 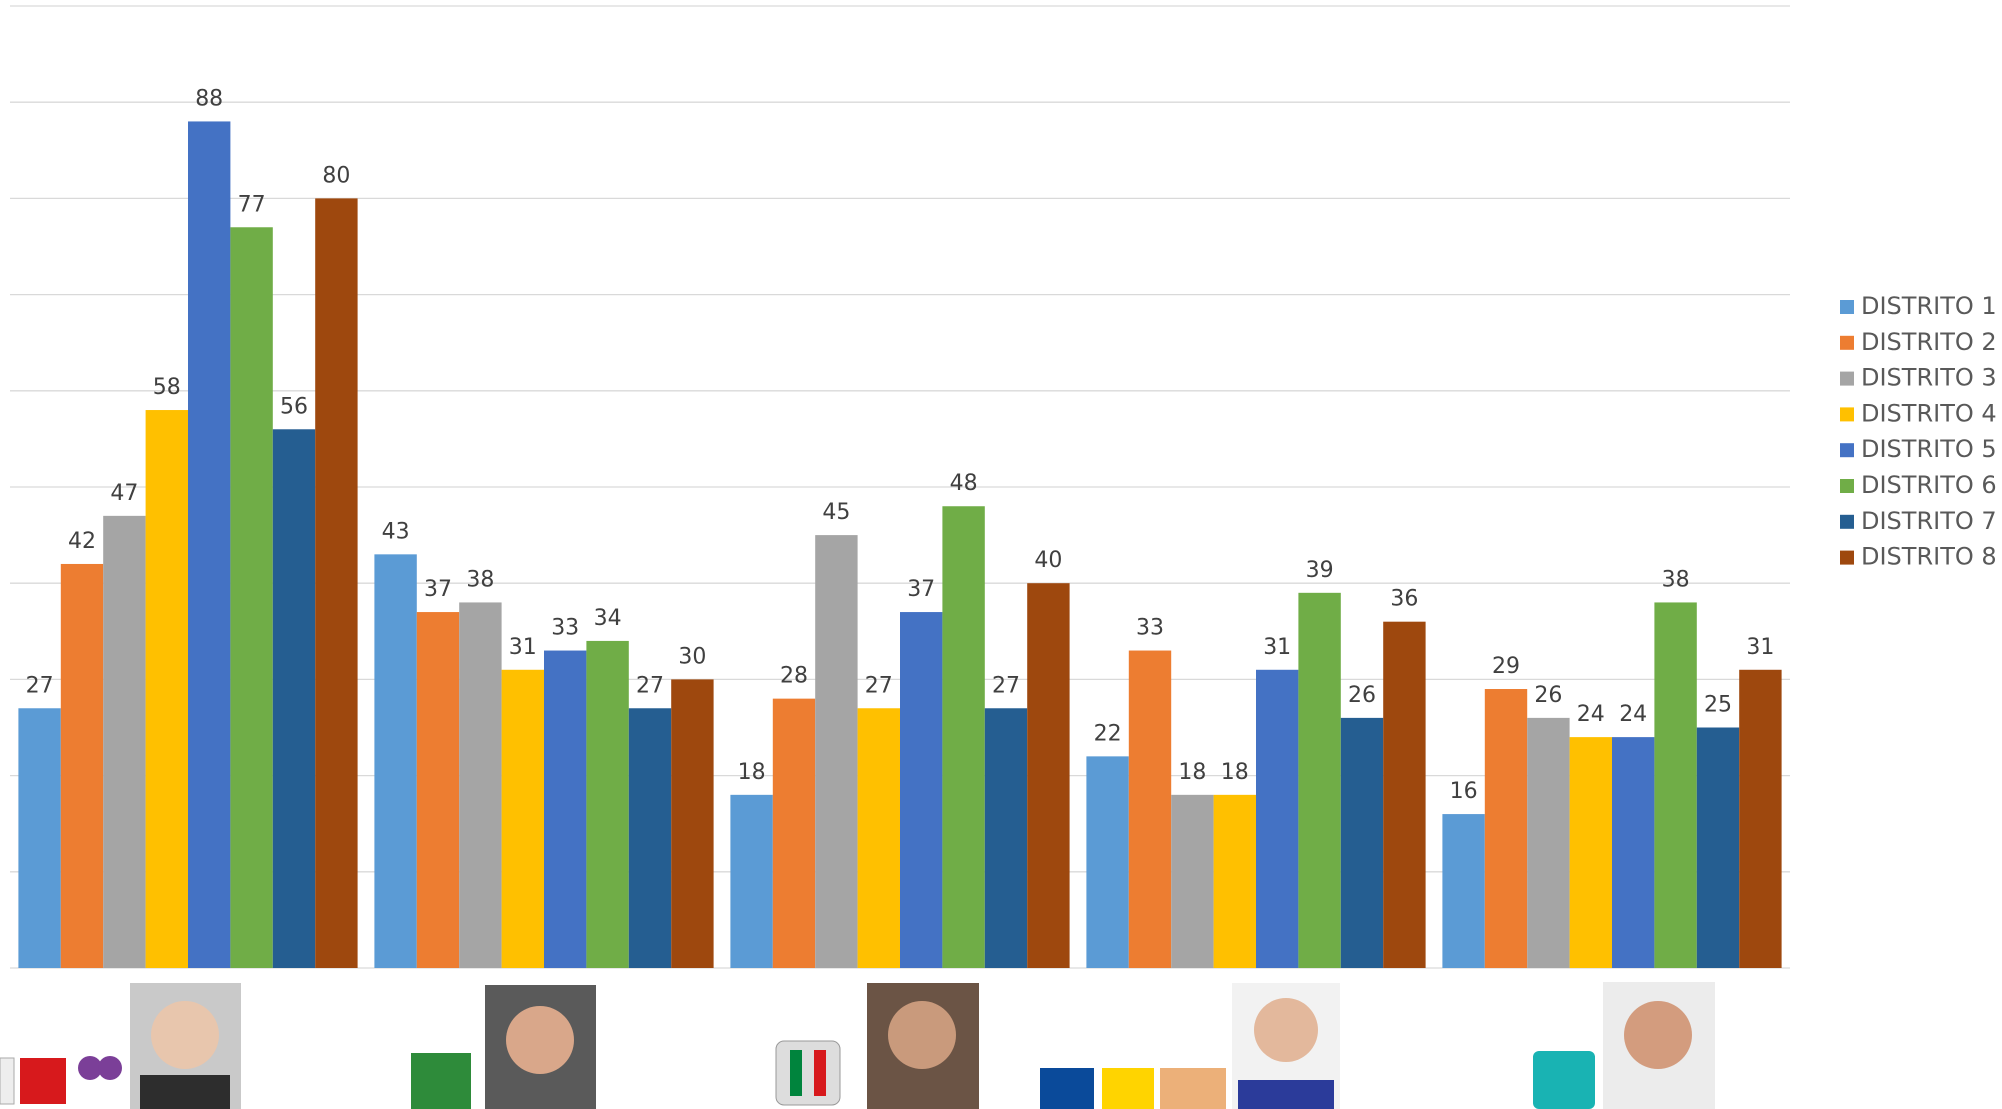 What do you see at coordinates (836, 512) in the screenshot?
I see `data-label: 45` at bounding box center [836, 512].